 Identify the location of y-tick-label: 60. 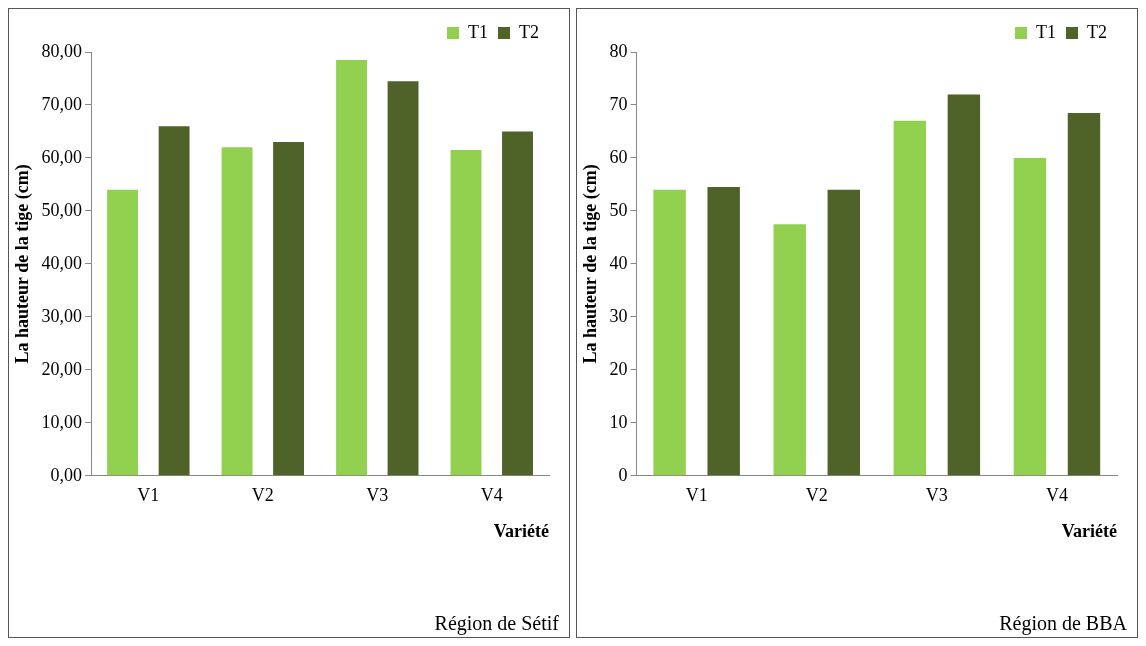
(618, 156).